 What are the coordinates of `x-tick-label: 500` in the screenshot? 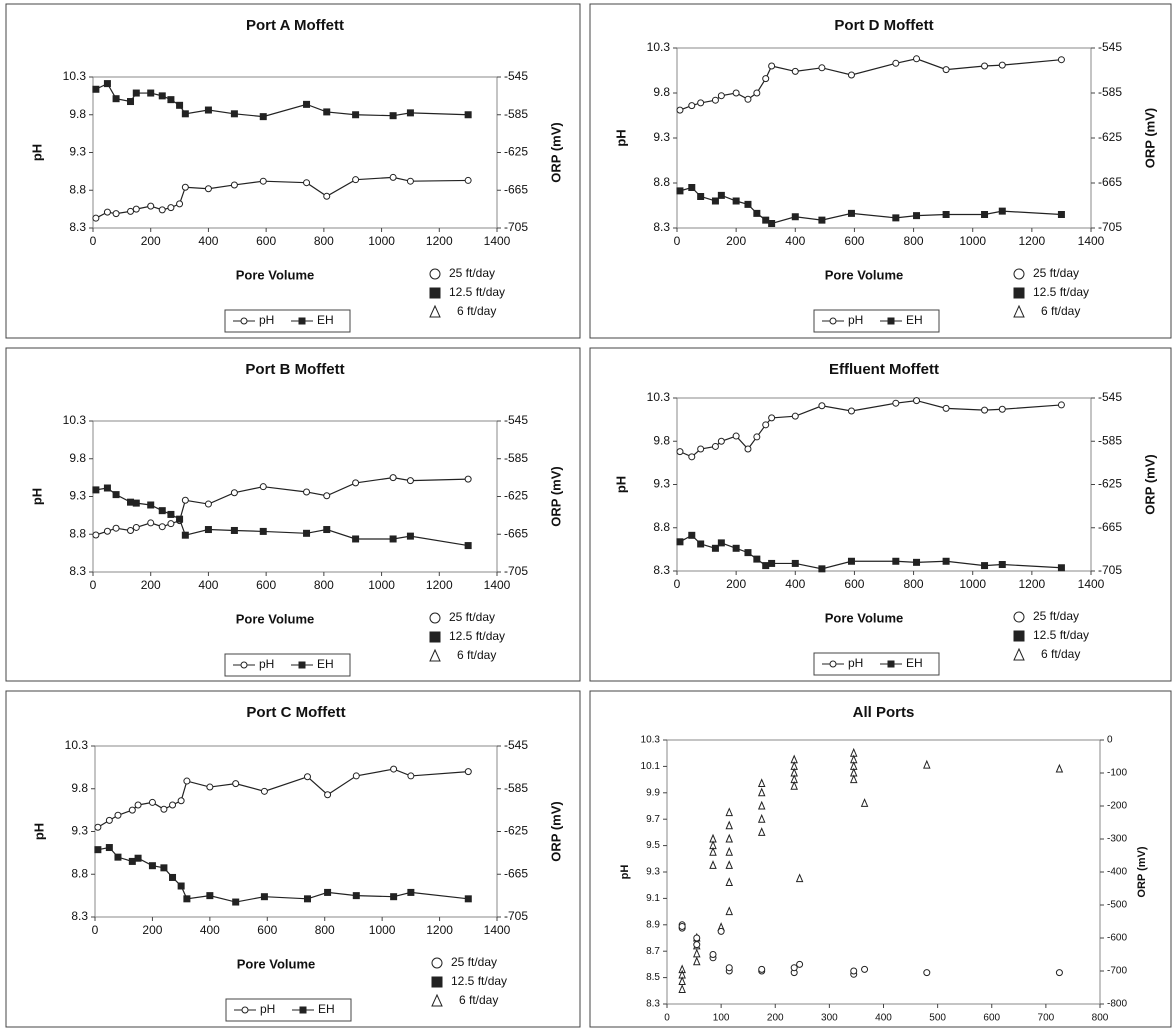 It's located at (937, 1018).